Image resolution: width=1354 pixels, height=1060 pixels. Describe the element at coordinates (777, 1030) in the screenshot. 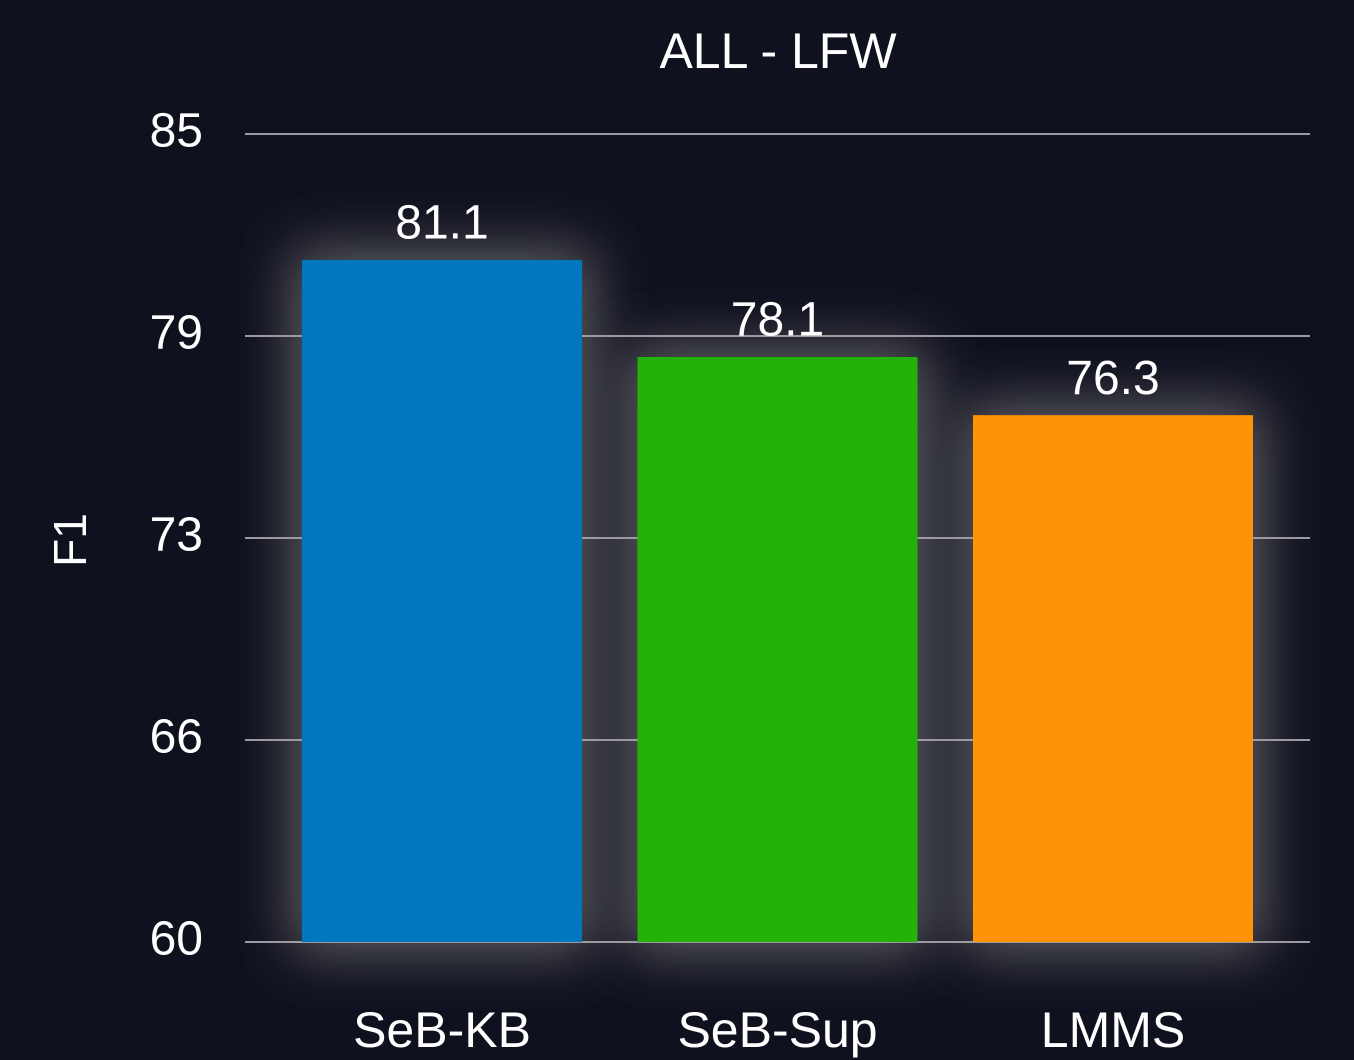

I see `x-tick-label: SeB-Sup` at that location.